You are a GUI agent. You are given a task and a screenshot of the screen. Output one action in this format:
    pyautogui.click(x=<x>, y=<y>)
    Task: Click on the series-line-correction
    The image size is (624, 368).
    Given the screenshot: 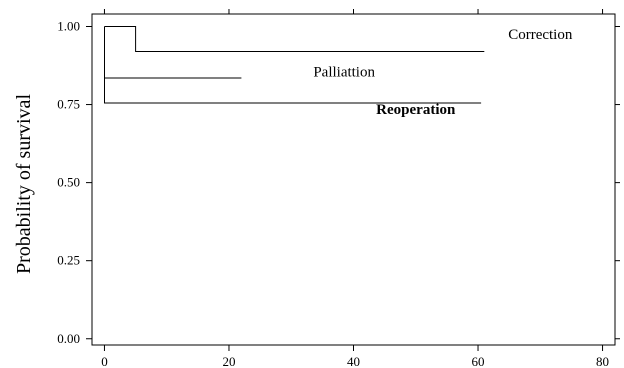 What is the action you would take?
    pyautogui.click(x=294, y=39)
    